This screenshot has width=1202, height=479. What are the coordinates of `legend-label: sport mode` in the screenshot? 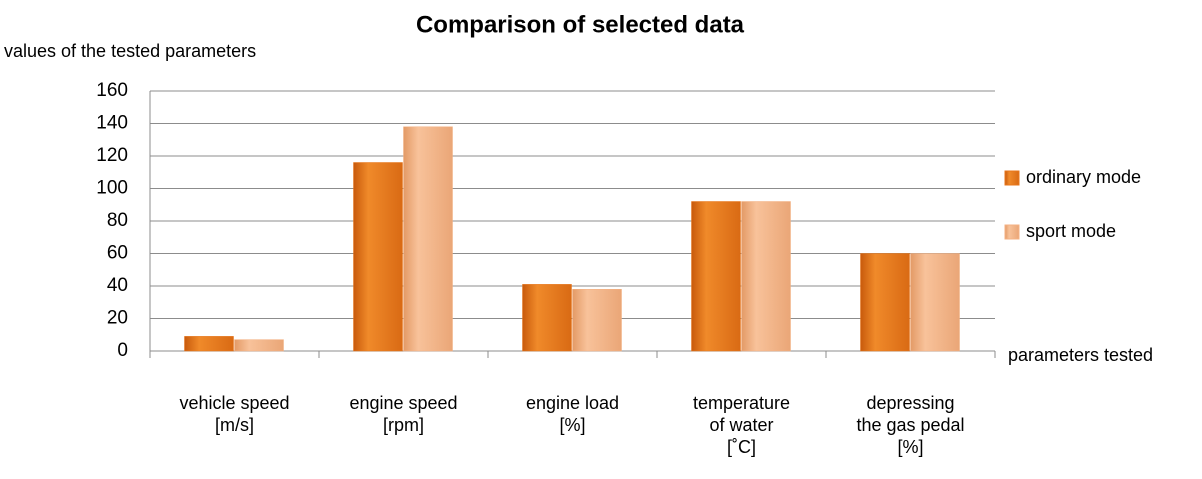 It's located at (1071, 231).